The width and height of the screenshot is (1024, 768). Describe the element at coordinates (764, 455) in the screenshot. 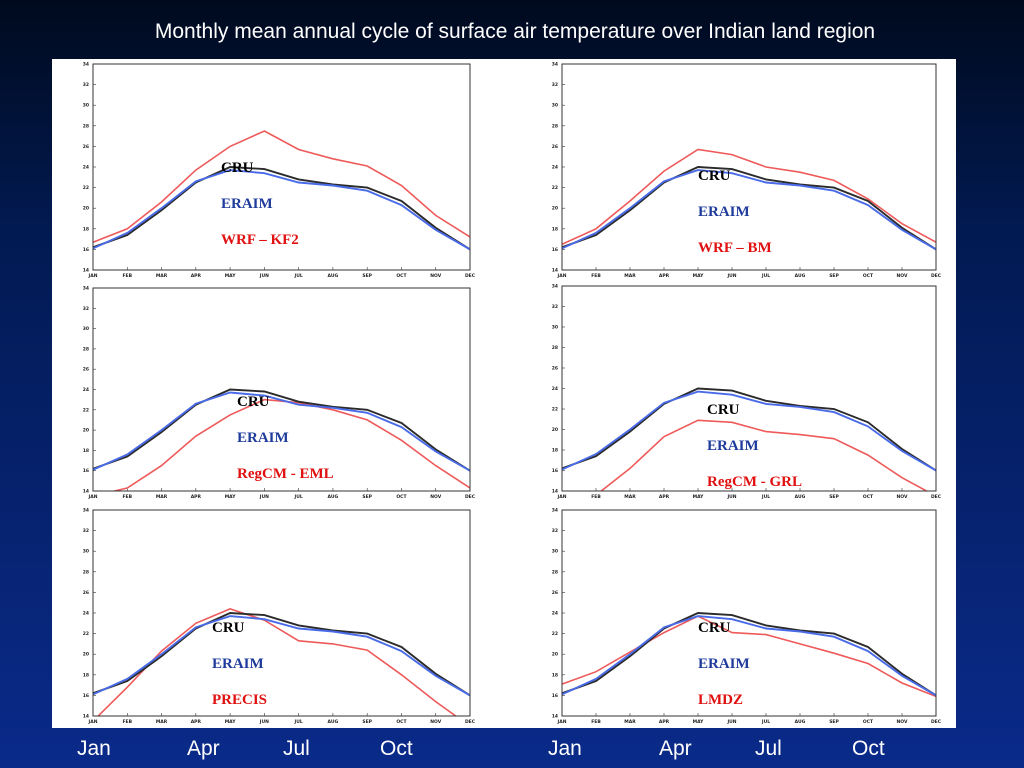

I see `series-line-regcm-grl` at that location.